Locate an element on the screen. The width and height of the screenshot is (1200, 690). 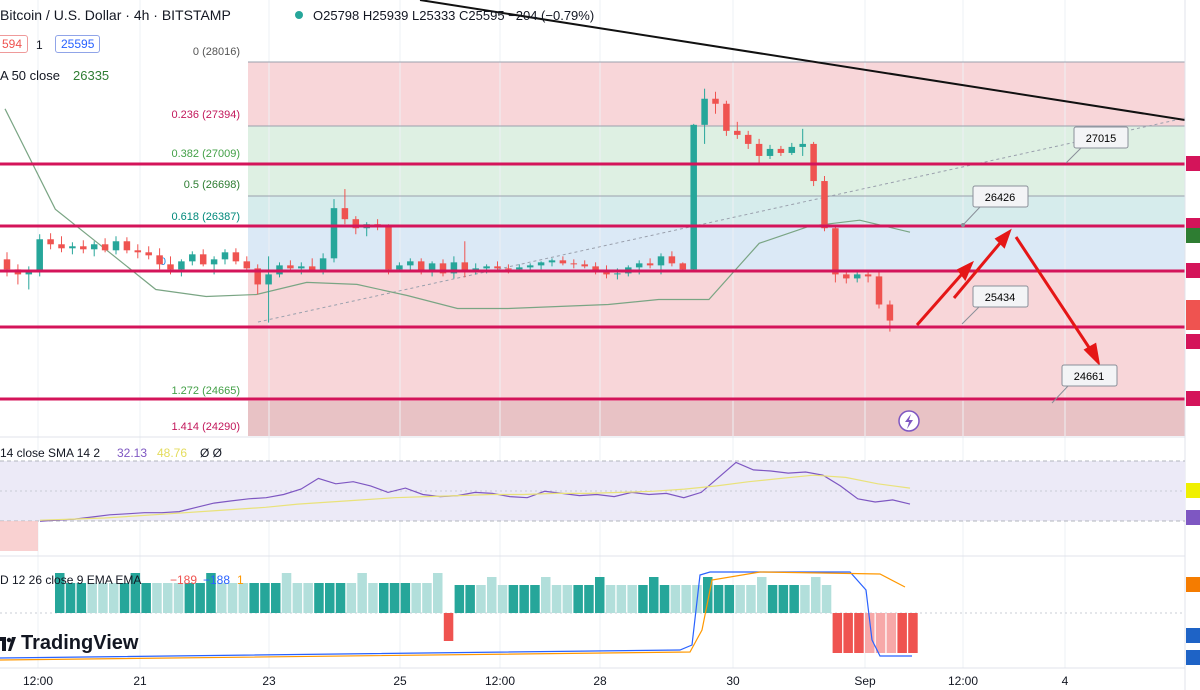
x-tick-8: 12:00 is located at coordinates (963, 681).